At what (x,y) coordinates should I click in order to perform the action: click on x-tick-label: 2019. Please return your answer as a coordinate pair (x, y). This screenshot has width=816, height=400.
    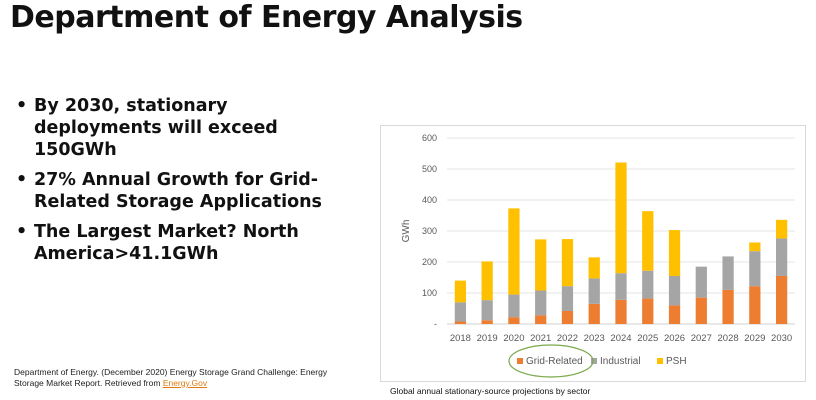
    Looking at the image, I should click on (487, 338).